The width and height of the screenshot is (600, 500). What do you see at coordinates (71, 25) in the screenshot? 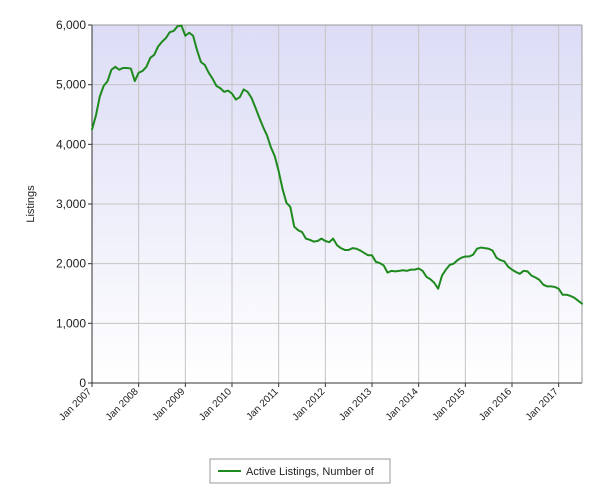
I see `y-tick-label: 6,000` at bounding box center [71, 25].